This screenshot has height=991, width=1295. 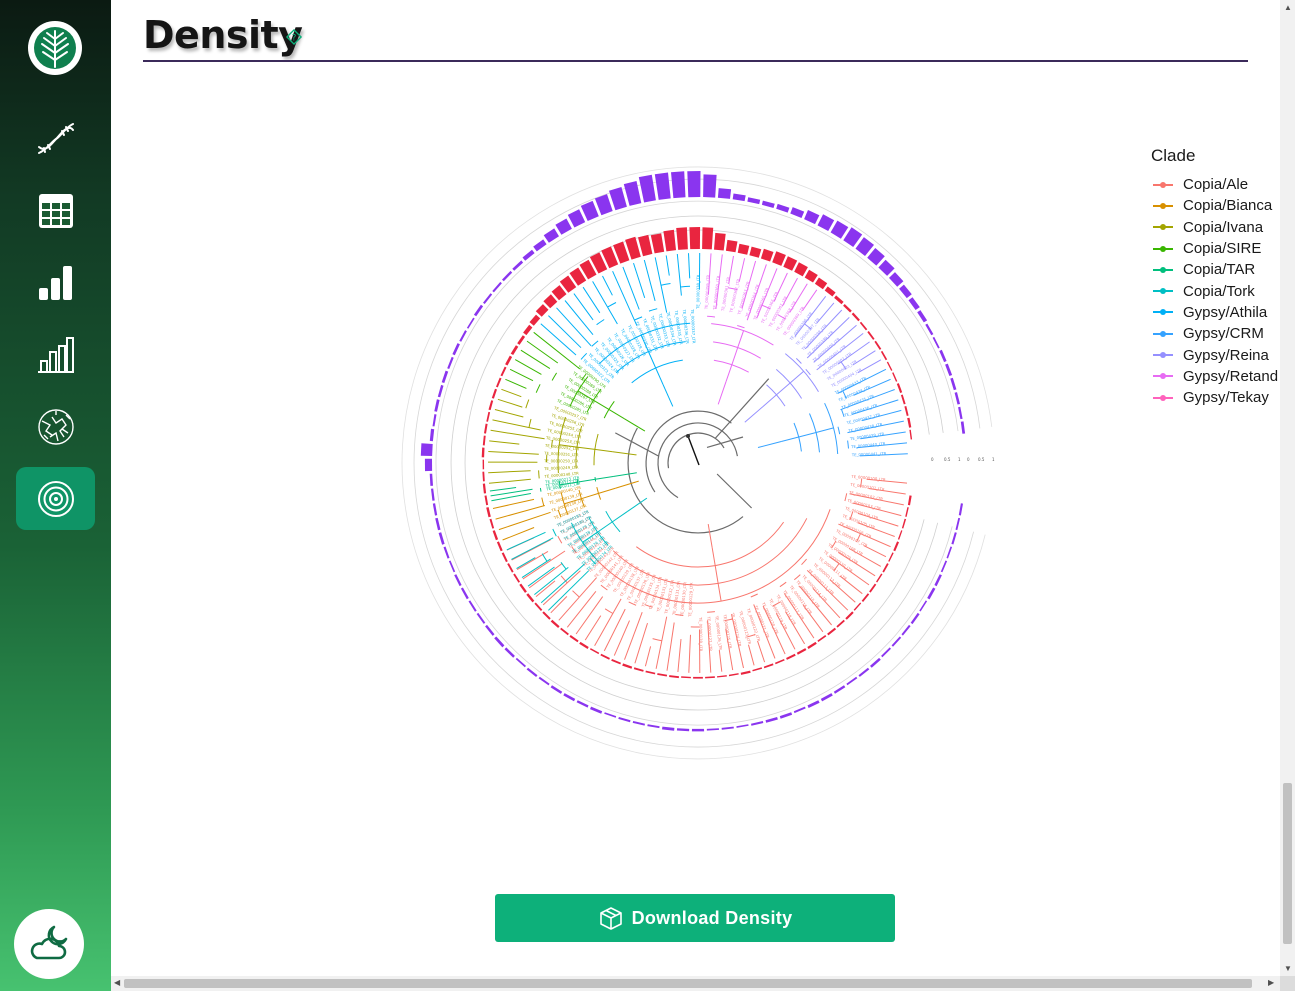 I want to click on sidebar-item-table, so click(x=55, y=210).